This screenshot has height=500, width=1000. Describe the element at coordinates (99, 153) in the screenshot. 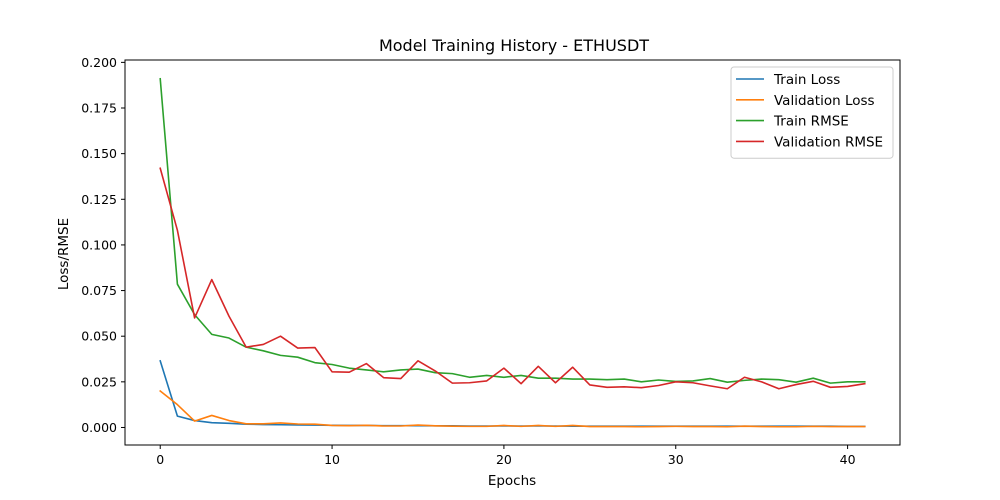

I see `y-tick-label: 0.150` at that location.